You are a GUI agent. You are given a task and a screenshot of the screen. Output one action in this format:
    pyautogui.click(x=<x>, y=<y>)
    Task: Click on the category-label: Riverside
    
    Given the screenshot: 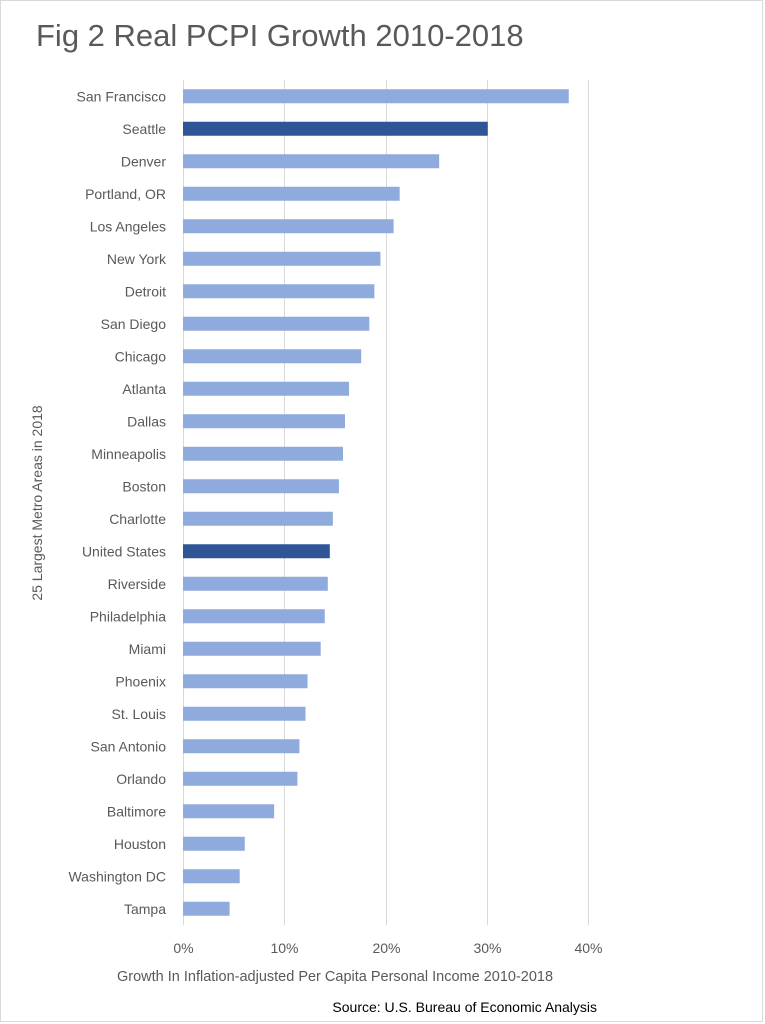 What is the action you would take?
    pyautogui.click(x=137, y=584)
    